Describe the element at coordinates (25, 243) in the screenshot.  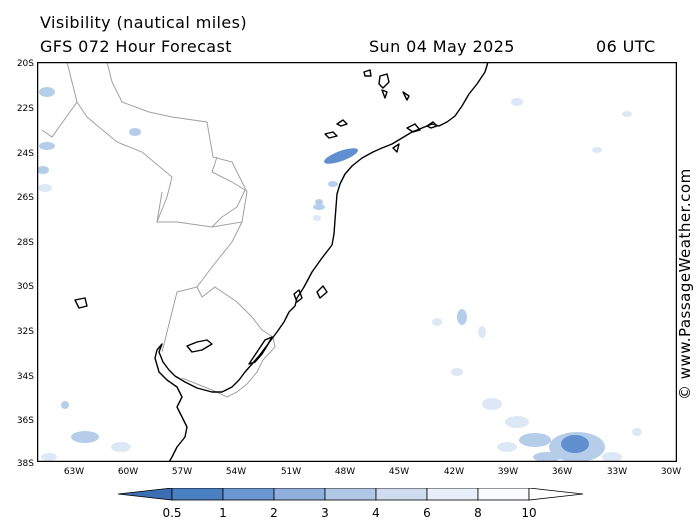
I see `lat-label: 28S` at that location.